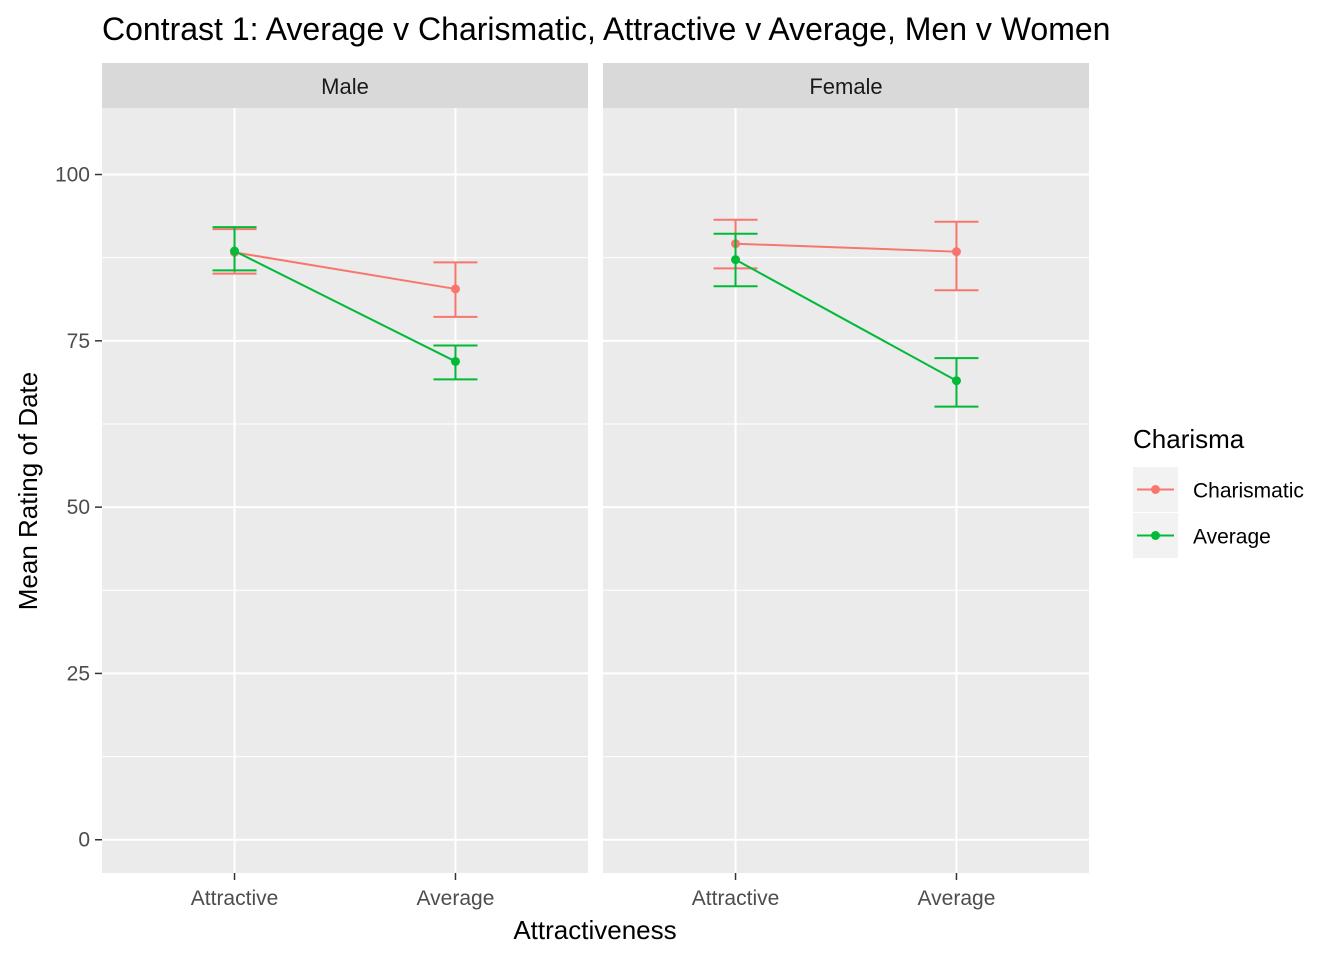 The width and height of the screenshot is (1344, 960). Describe the element at coordinates (1155, 489) in the screenshot. I see `legend-key-point-charismatic` at that location.